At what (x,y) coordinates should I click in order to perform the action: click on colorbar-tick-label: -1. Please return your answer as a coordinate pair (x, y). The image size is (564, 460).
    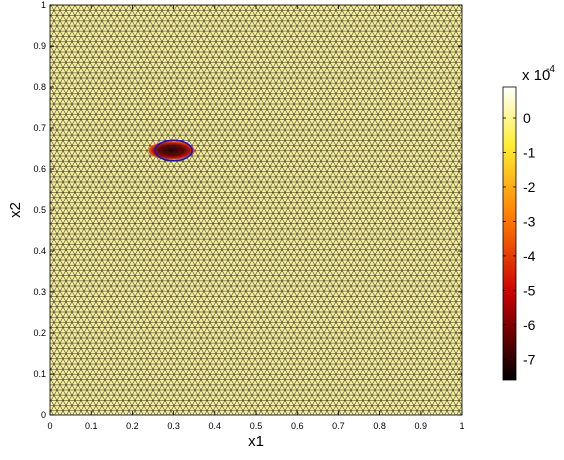
    Looking at the image, I should click on (529, 152).